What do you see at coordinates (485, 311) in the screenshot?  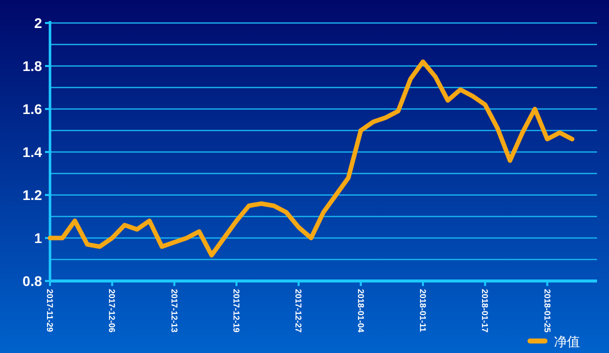 I see `x-tick-label: 2018-01-17` at bounding box center [485, 311].